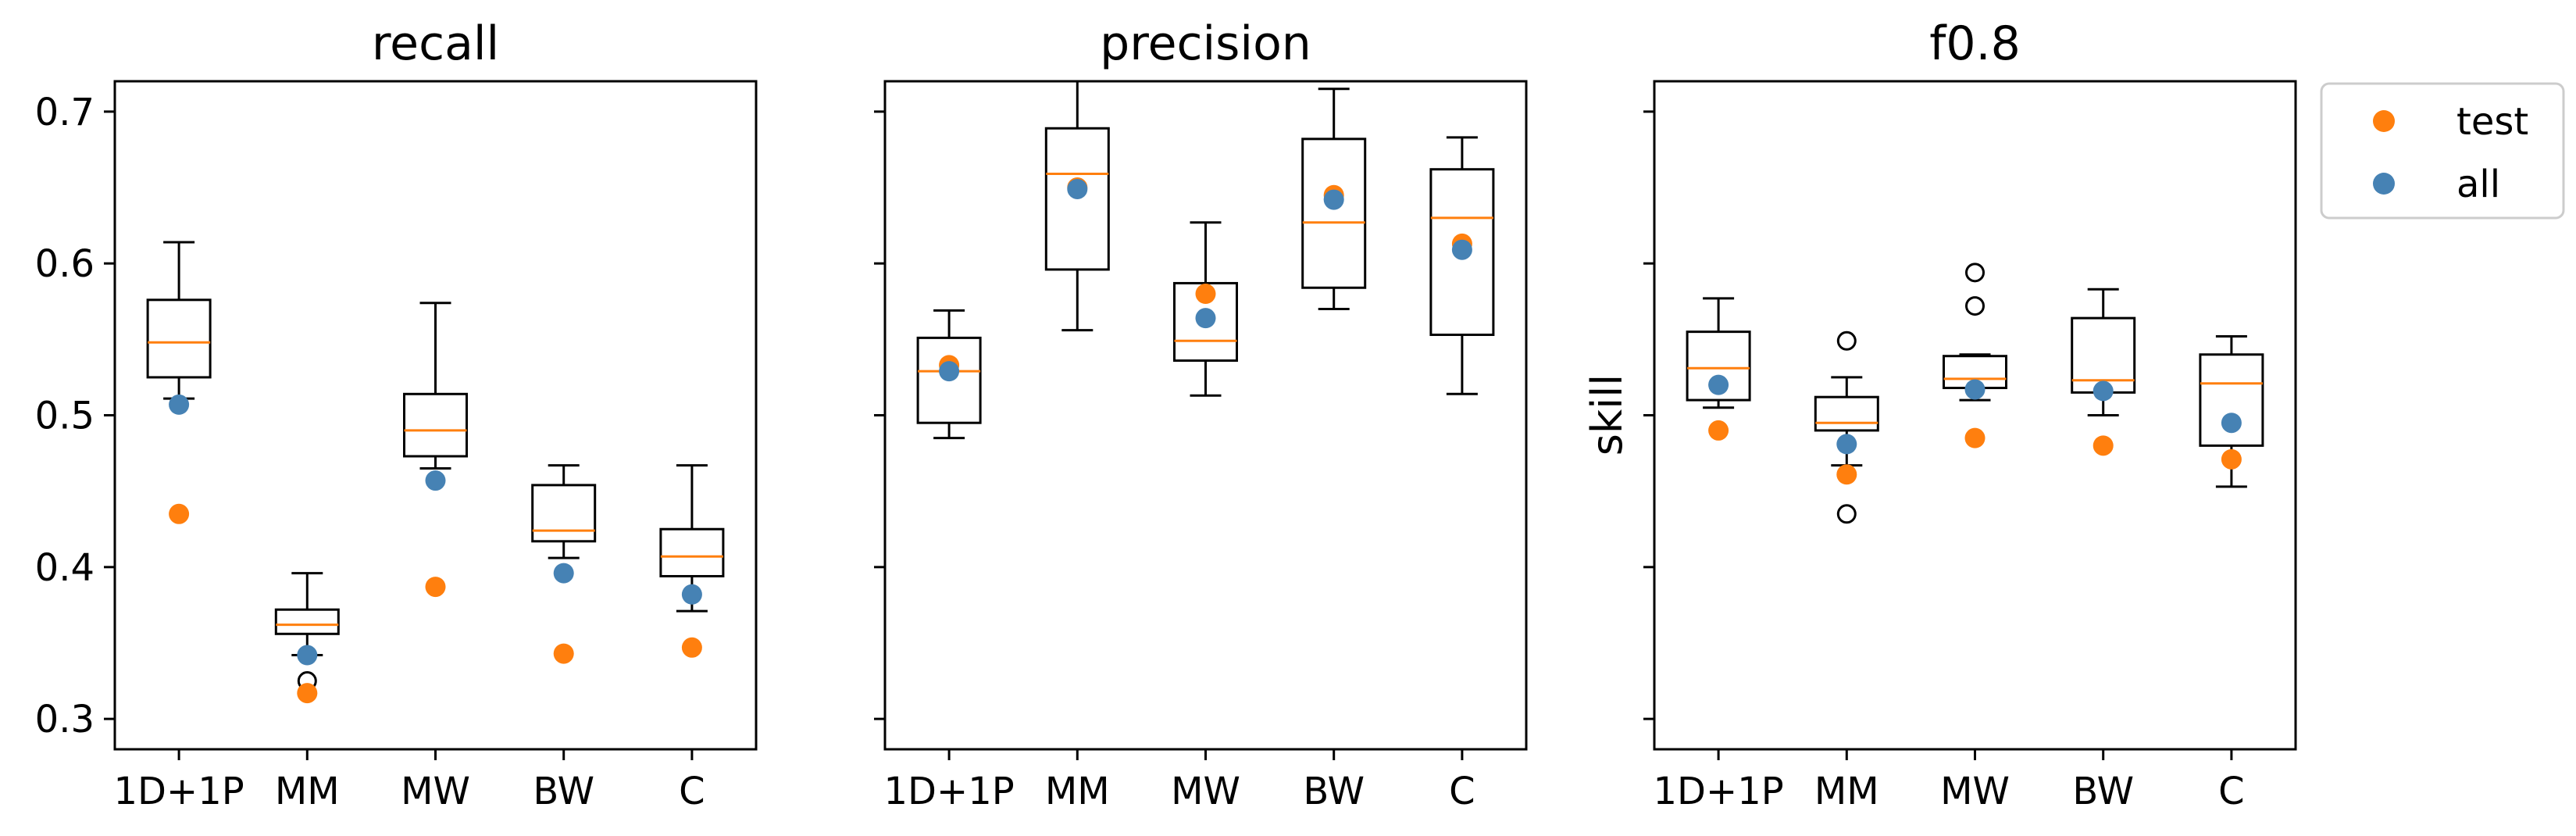  I want to click on y-tick-label: 0.3, so click(65, 719).